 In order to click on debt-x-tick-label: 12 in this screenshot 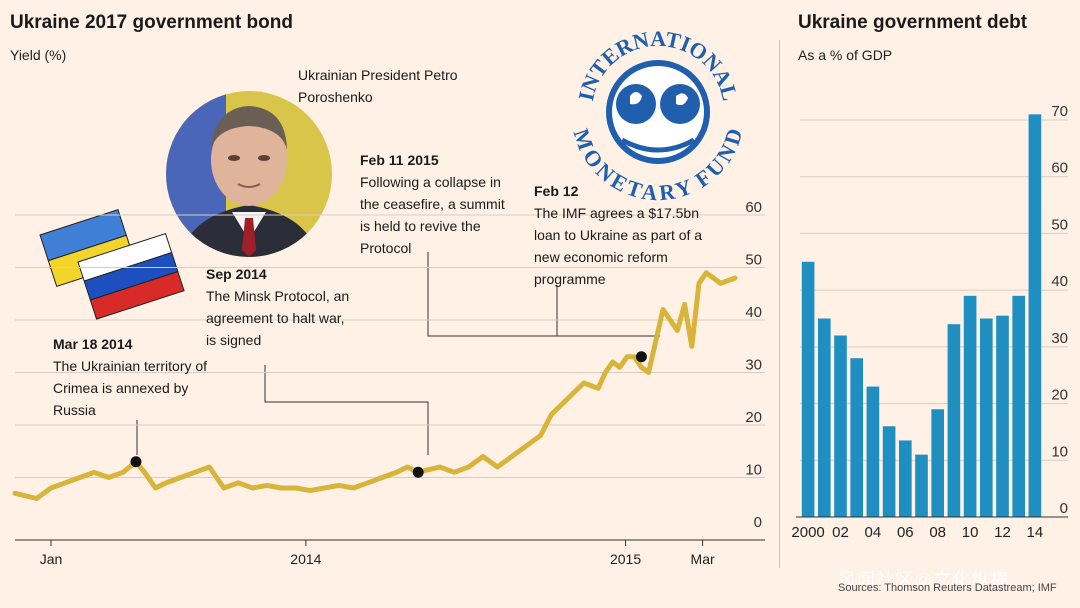, I will do `click(1002, 532)`.